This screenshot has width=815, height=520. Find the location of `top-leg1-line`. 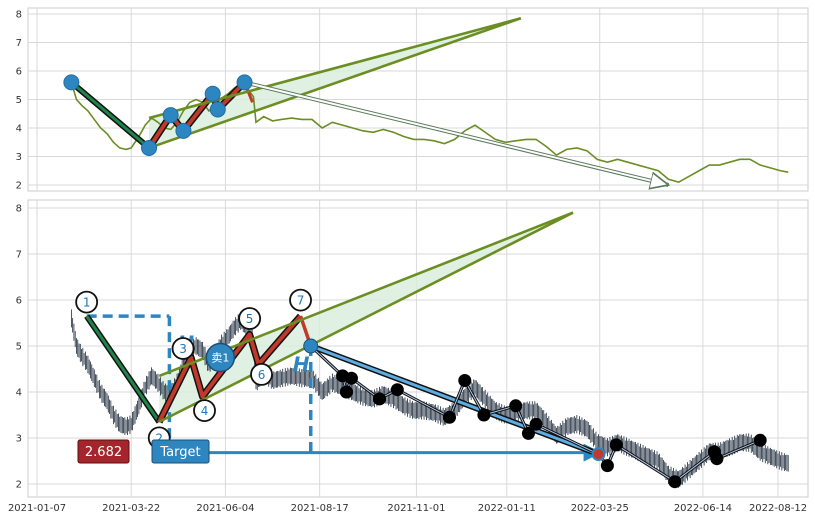

top-leg1-line is located at coordinates (110, 115).